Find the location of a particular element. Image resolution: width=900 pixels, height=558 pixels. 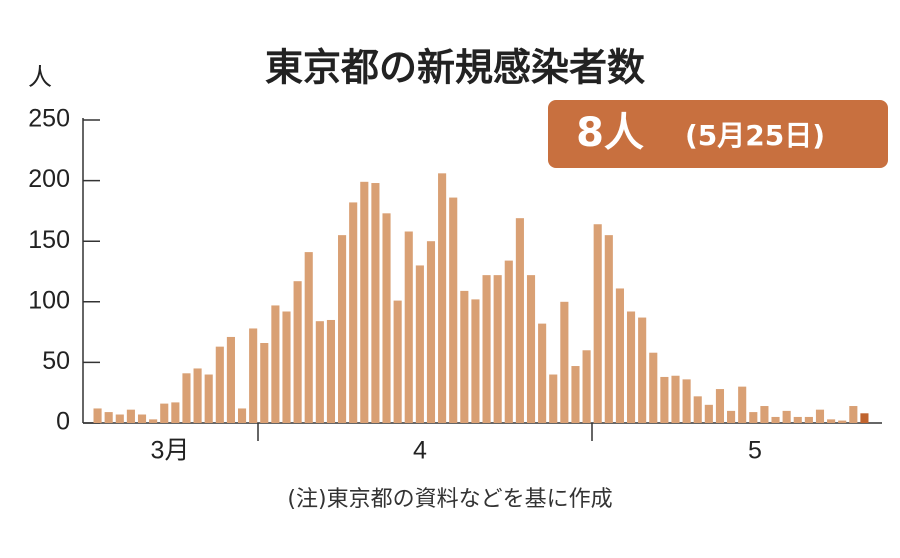

y-tick-label: 150 is located at coordinates (49, 240).